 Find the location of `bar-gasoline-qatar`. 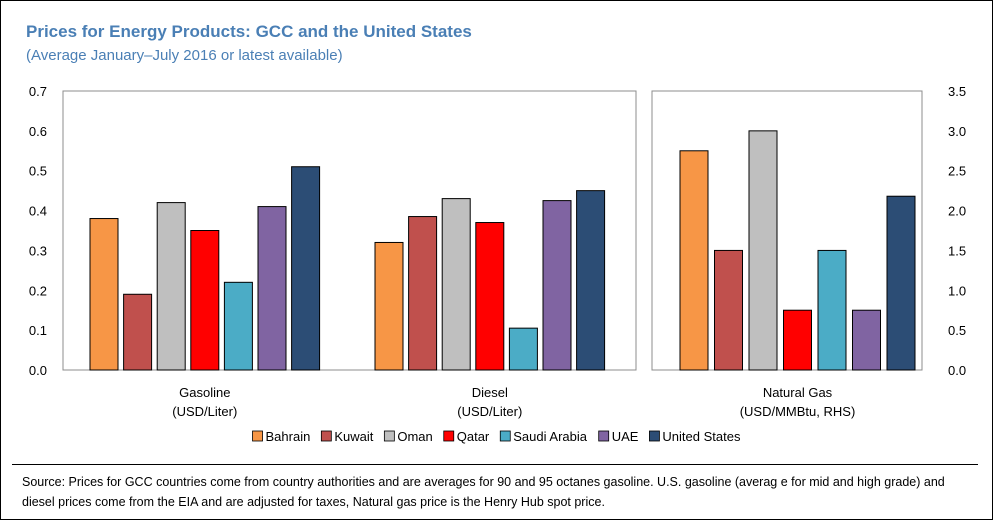

bar-gasoline-qatar is located at coordinates (205, 300).